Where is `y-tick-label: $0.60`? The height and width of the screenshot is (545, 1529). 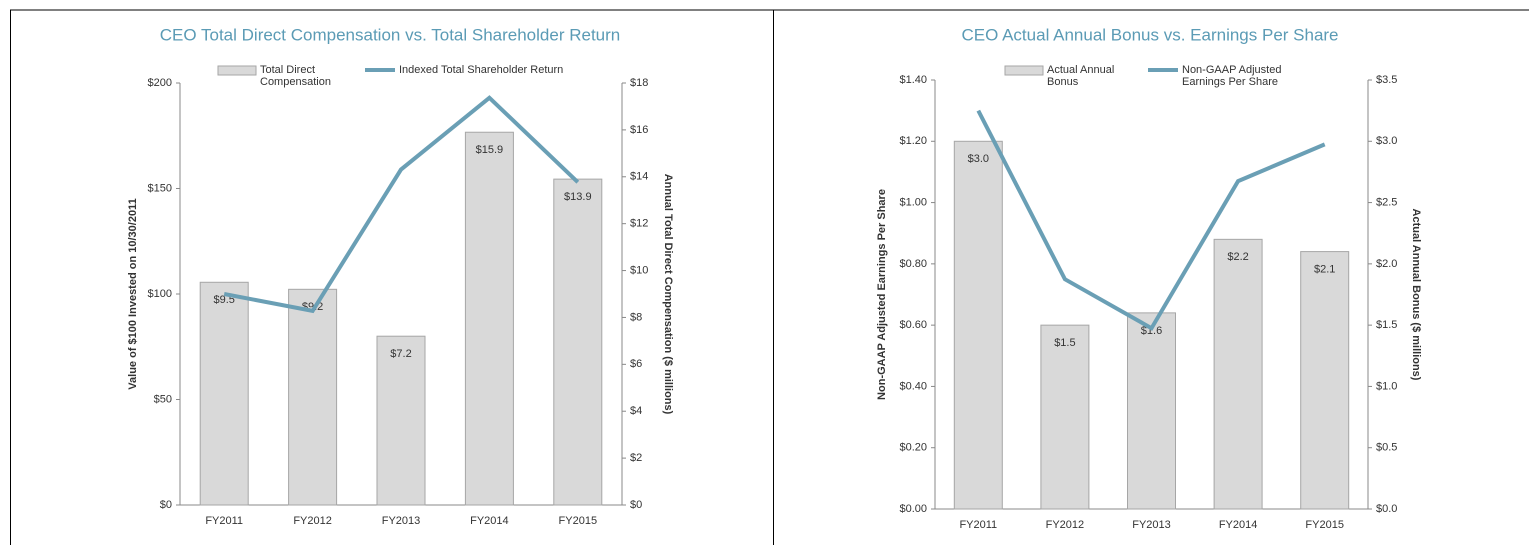 y-tick-label: $0.60 is located at coordinates (913, 325).